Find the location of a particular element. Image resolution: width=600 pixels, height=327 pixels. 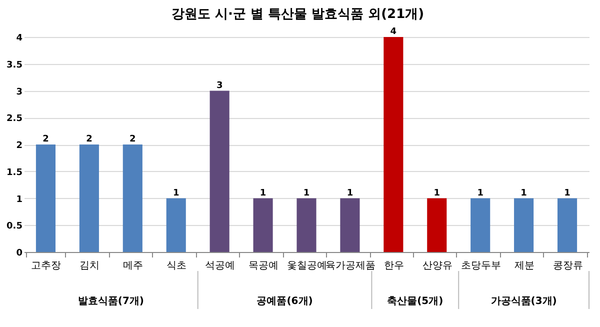

y-tick-label: 1 is located at coordinates (19, 199).